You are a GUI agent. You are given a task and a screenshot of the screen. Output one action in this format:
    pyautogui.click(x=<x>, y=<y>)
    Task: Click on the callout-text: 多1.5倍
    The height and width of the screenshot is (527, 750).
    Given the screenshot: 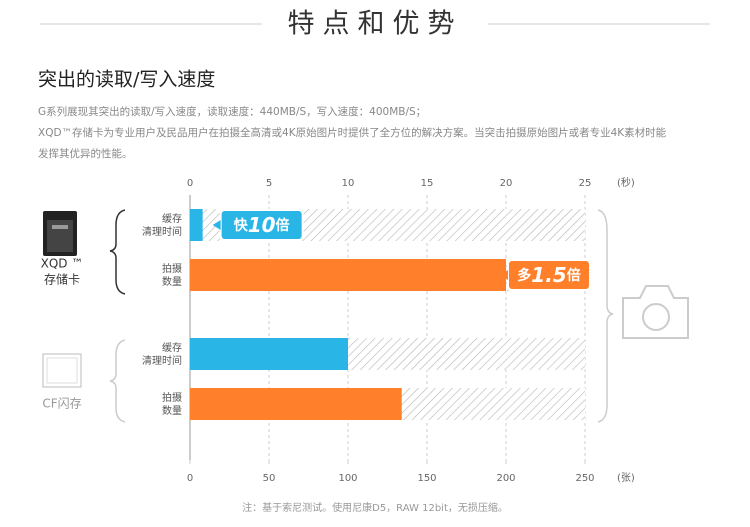 What is the action you would take?
    pyautogui.click(x=548, y=275)
    